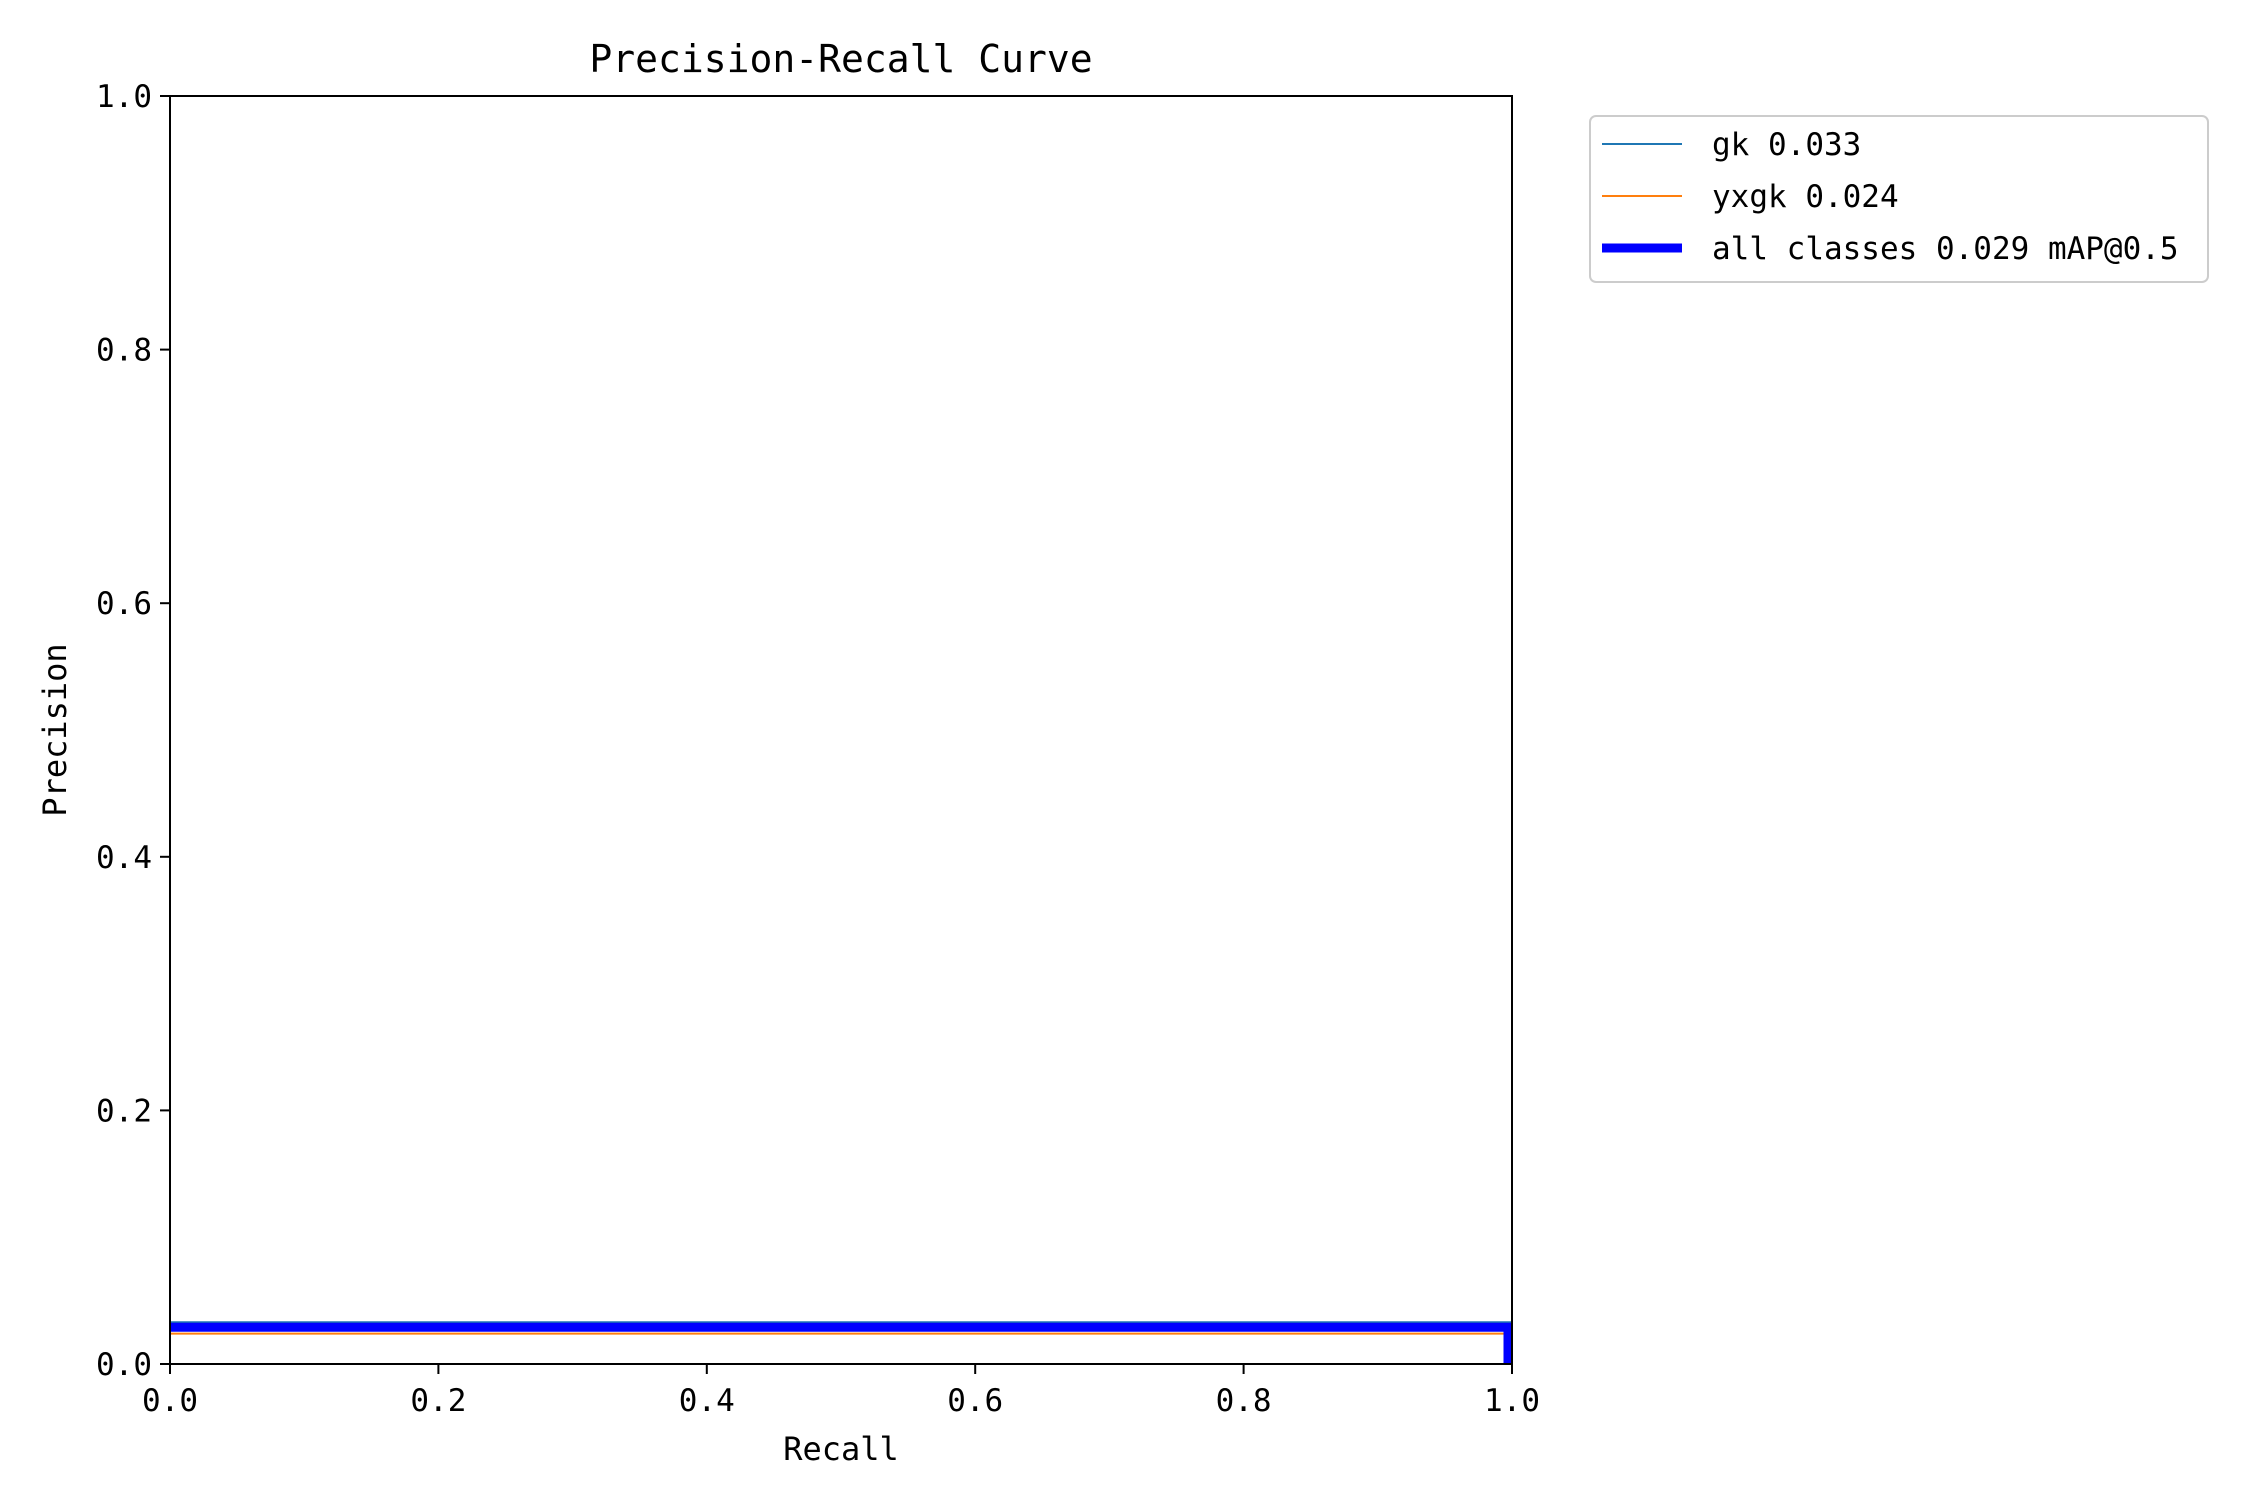  I want to click on y-tick-label: 0.8, so click(124, 351).